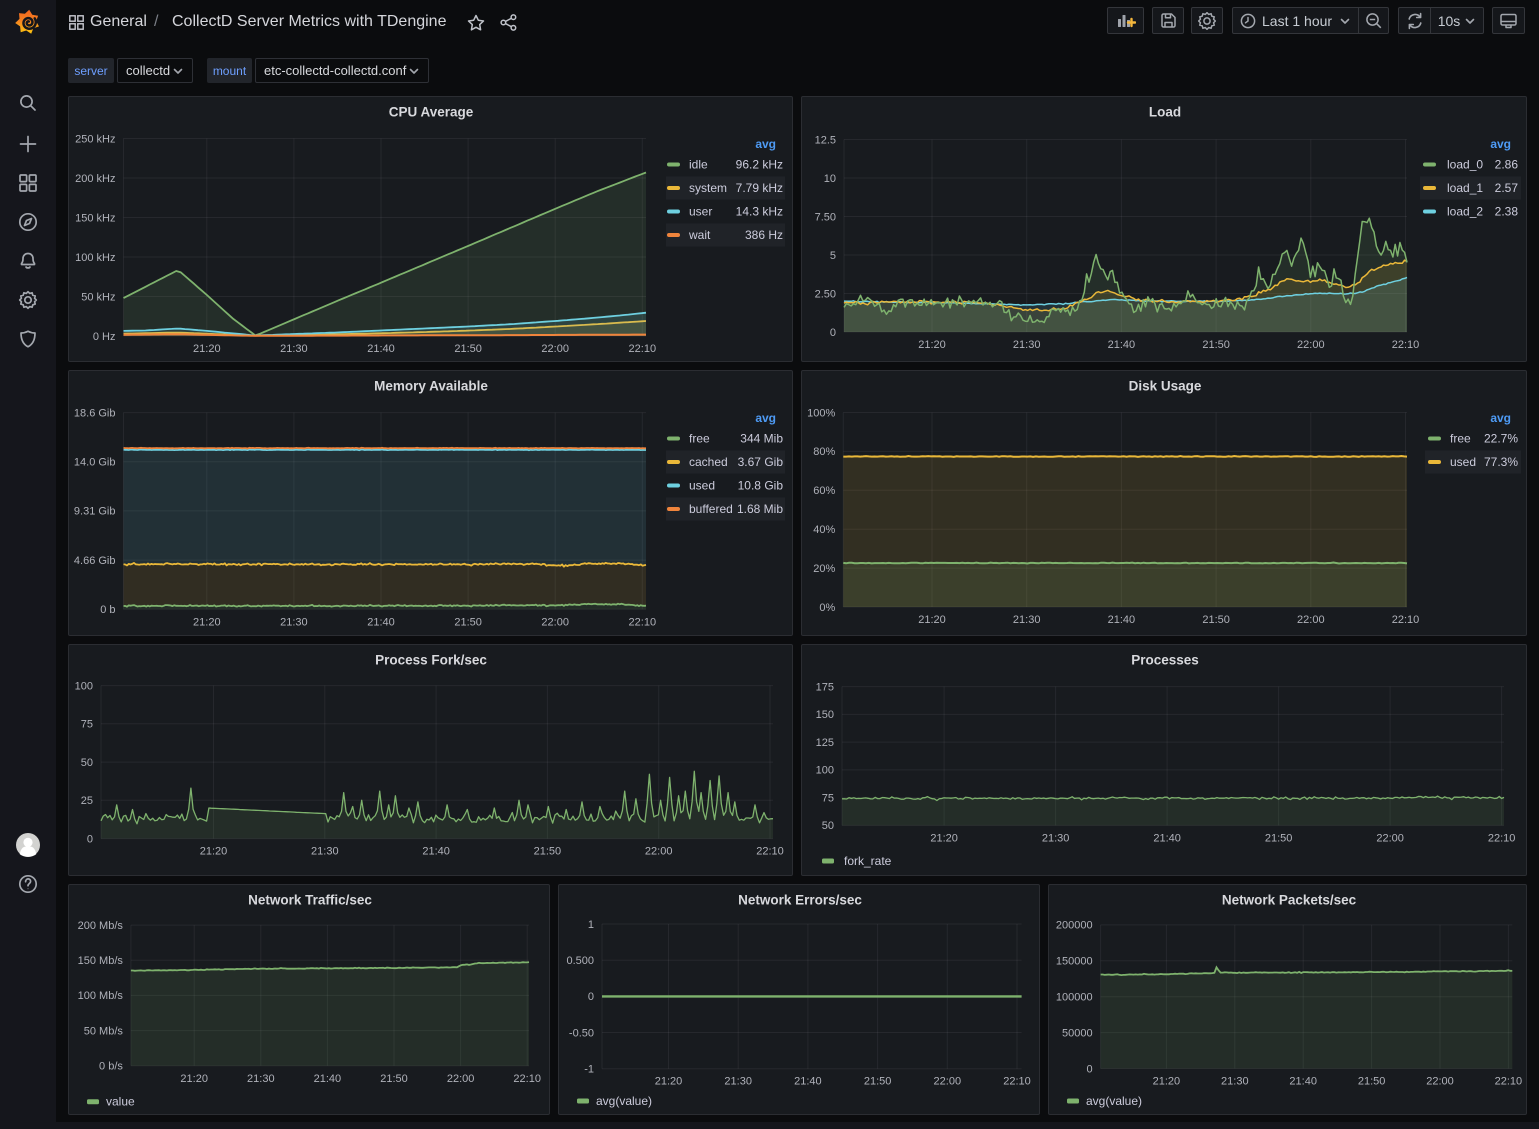 The width and height of the screenshot is (1539, 1129). What do you see at coordinates (431, 660) in the screenshot?
I see `svg-text: Process Fork/sec` at bounding box center [431, 660].